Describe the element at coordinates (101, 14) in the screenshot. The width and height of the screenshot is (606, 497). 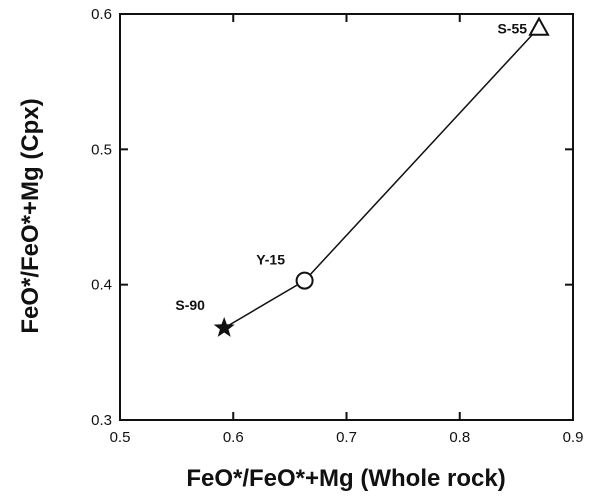
I see `y-tick-label: 0.6` at that location.